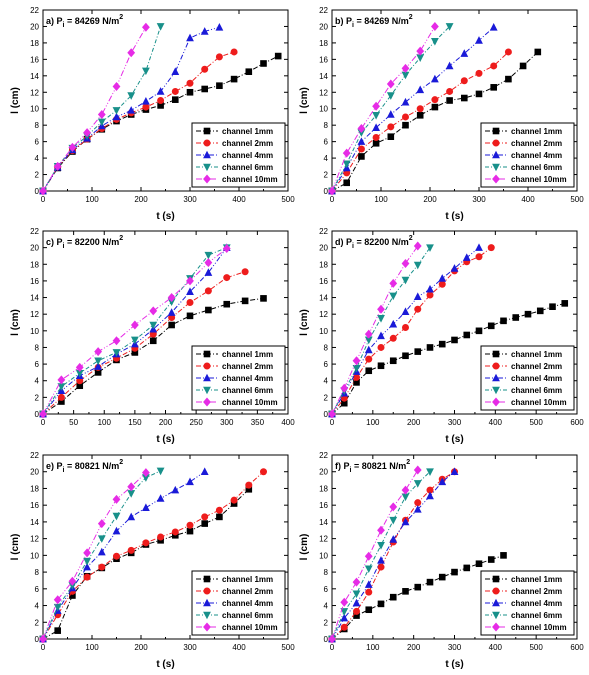  Describe the element at coordinates (381, 242) in the screenshot. I see `panel-title-value: = 82200 N/m` at that location.